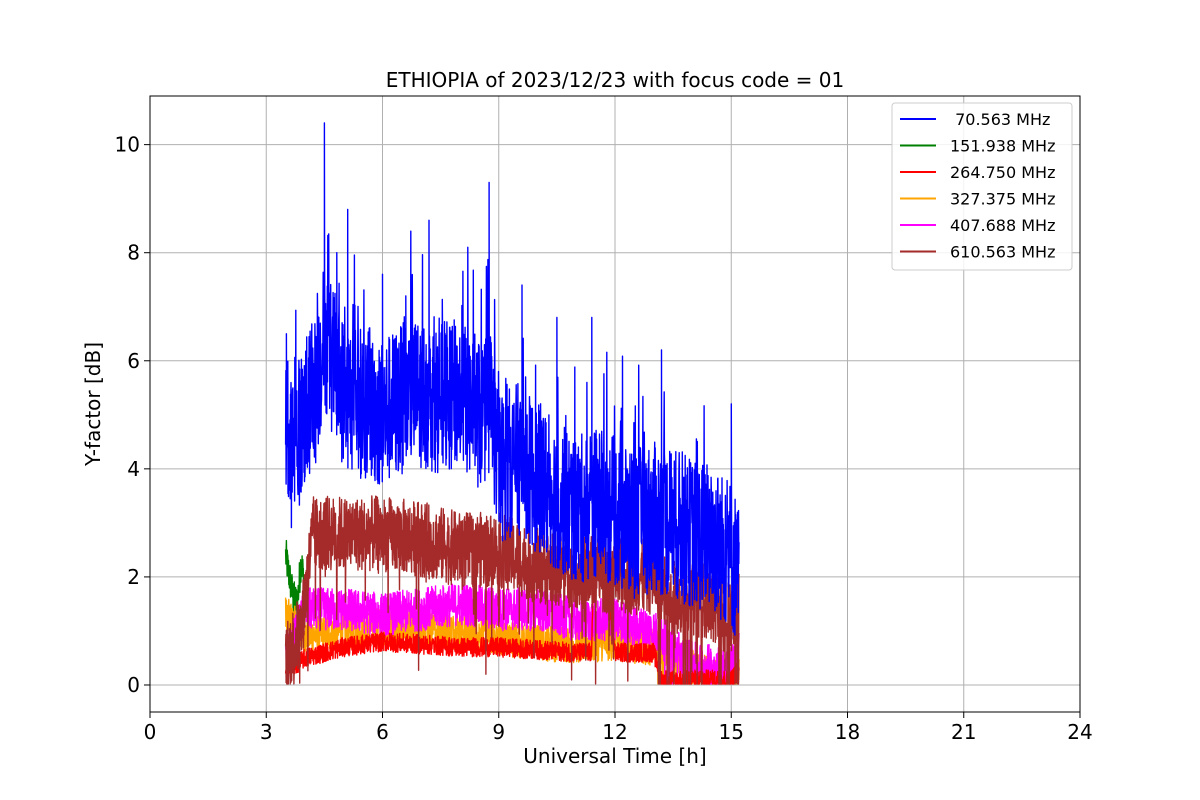 This screenshot has height=800, width=1200. What do you see at coordinates (133, 685) in the screenshot?
I see `y-tick-label: 0` at bounding box center [133, 685].